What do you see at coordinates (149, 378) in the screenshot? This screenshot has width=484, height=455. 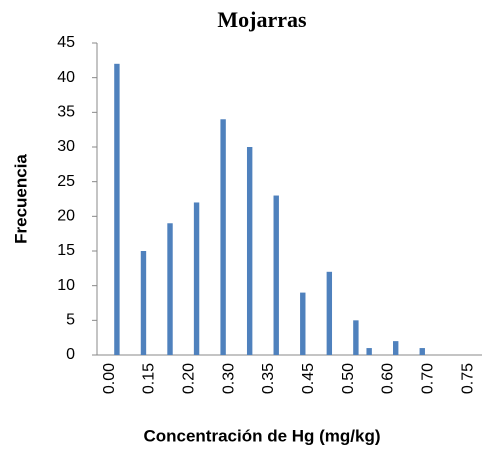 I see `x-tick-label: 0.15` at bounding box center [149, 378].